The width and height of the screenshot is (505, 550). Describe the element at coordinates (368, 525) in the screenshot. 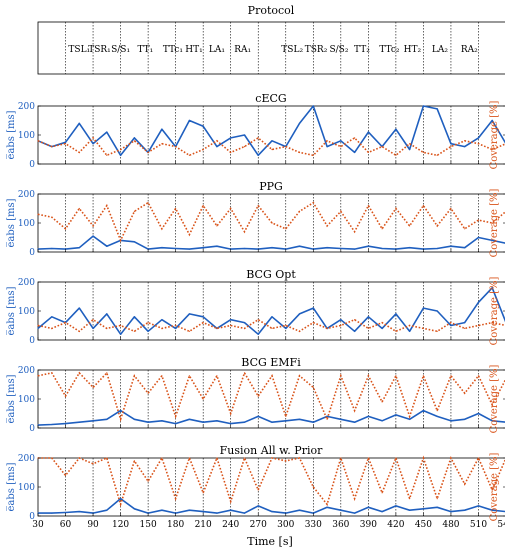

I see `x-tick-label: 390` at that location.